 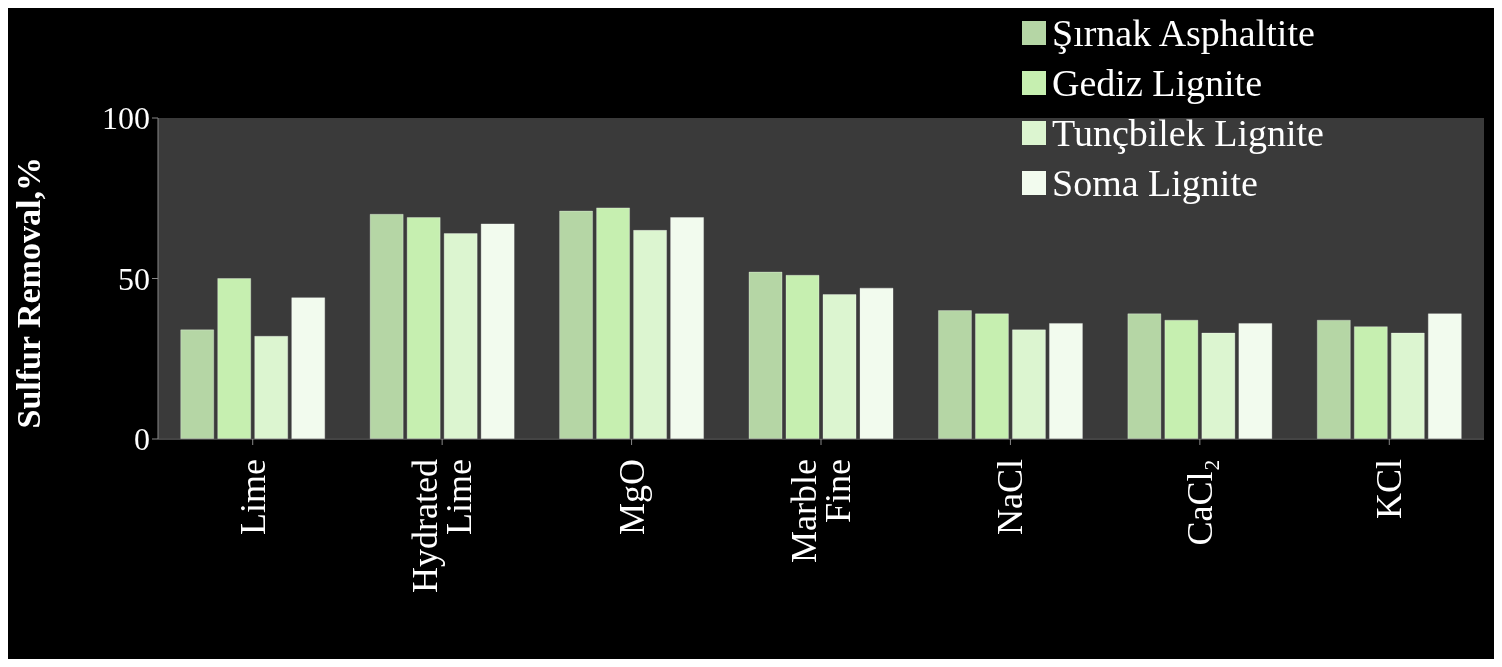 What do you see at coordinates (631, 497) in the screenshot?
I see `x-tick-label: MgO` at bounding box center [631, 497].